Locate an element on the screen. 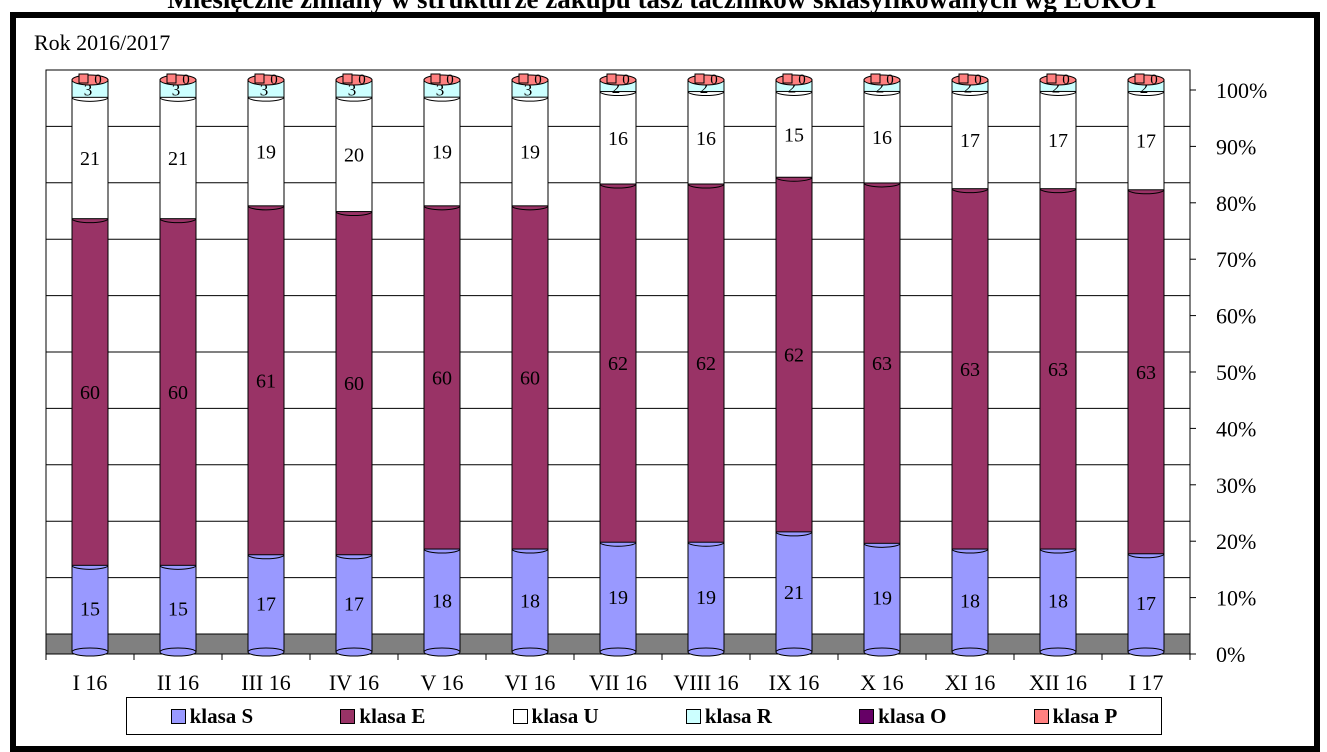  legend-item-klasa-p: klasa P is located at coordinates (1075, 716).